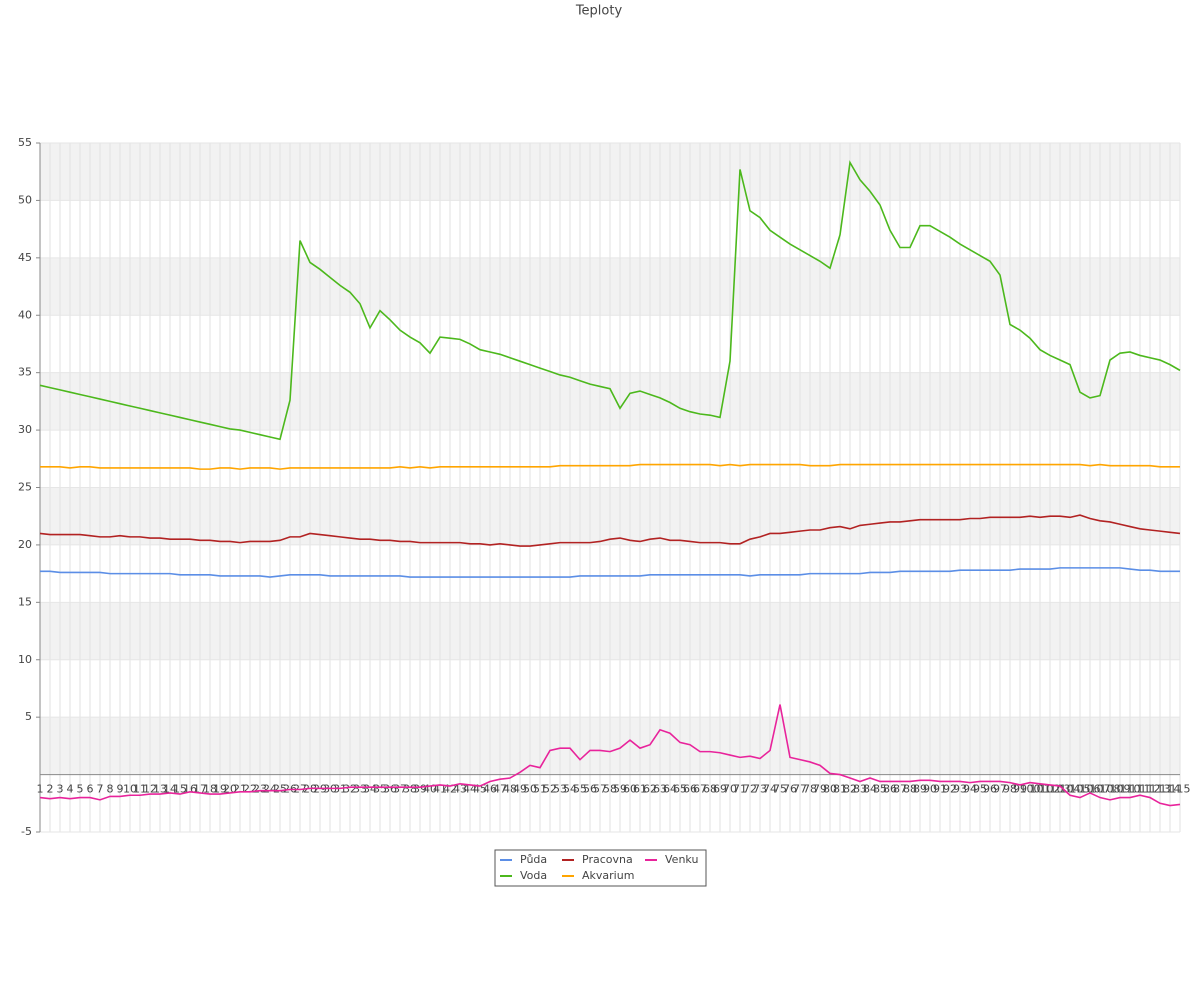  What do you see at coordinates (690, 789) in the screenshot?
I see `x-tick-label: 66` at bounding box center [690, 789].